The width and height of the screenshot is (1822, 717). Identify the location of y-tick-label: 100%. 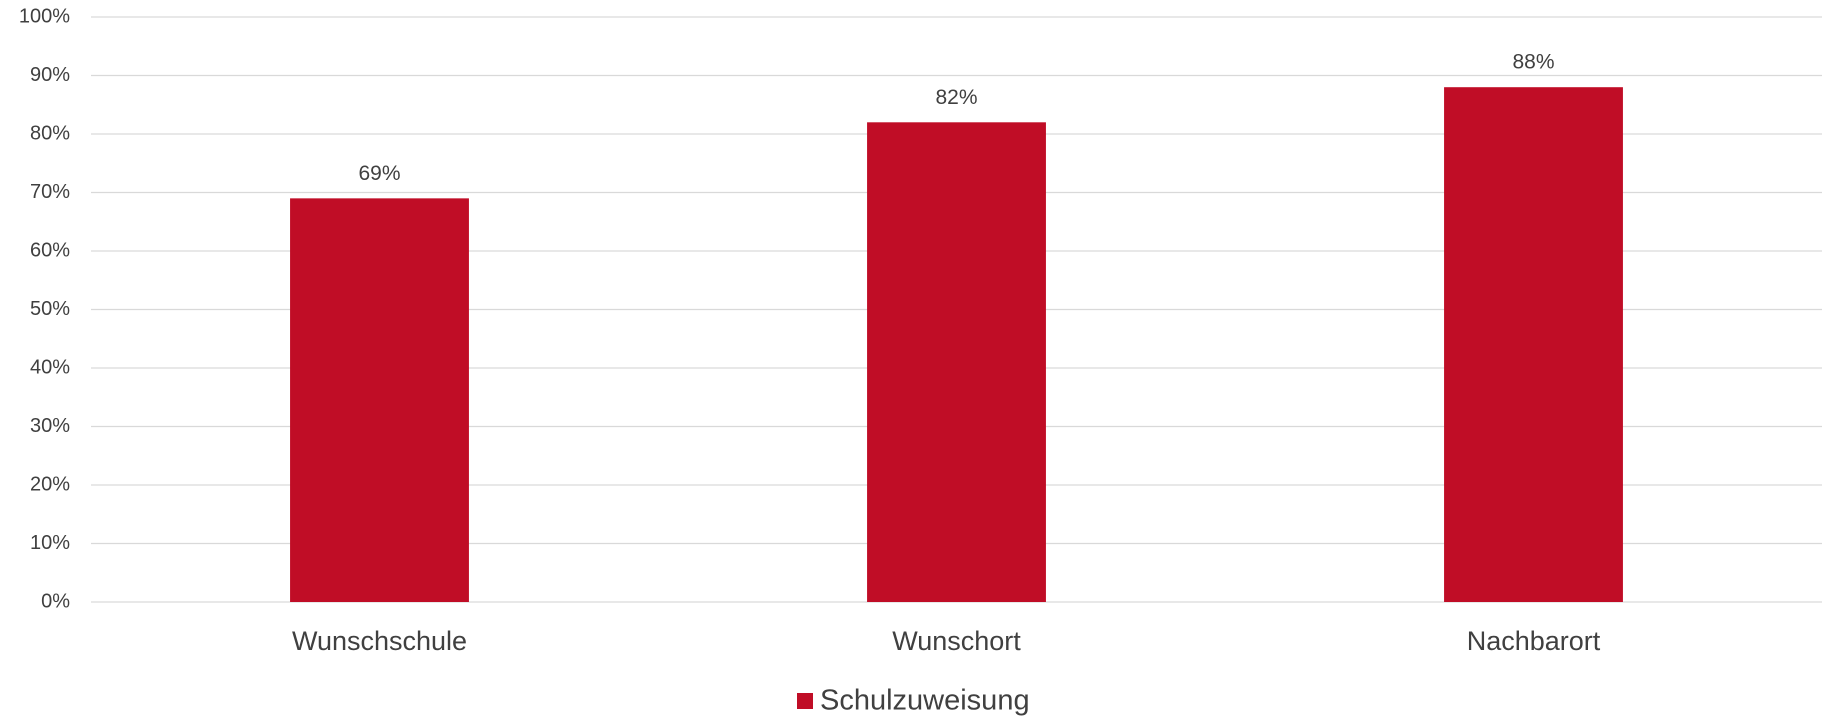
(44, 16).